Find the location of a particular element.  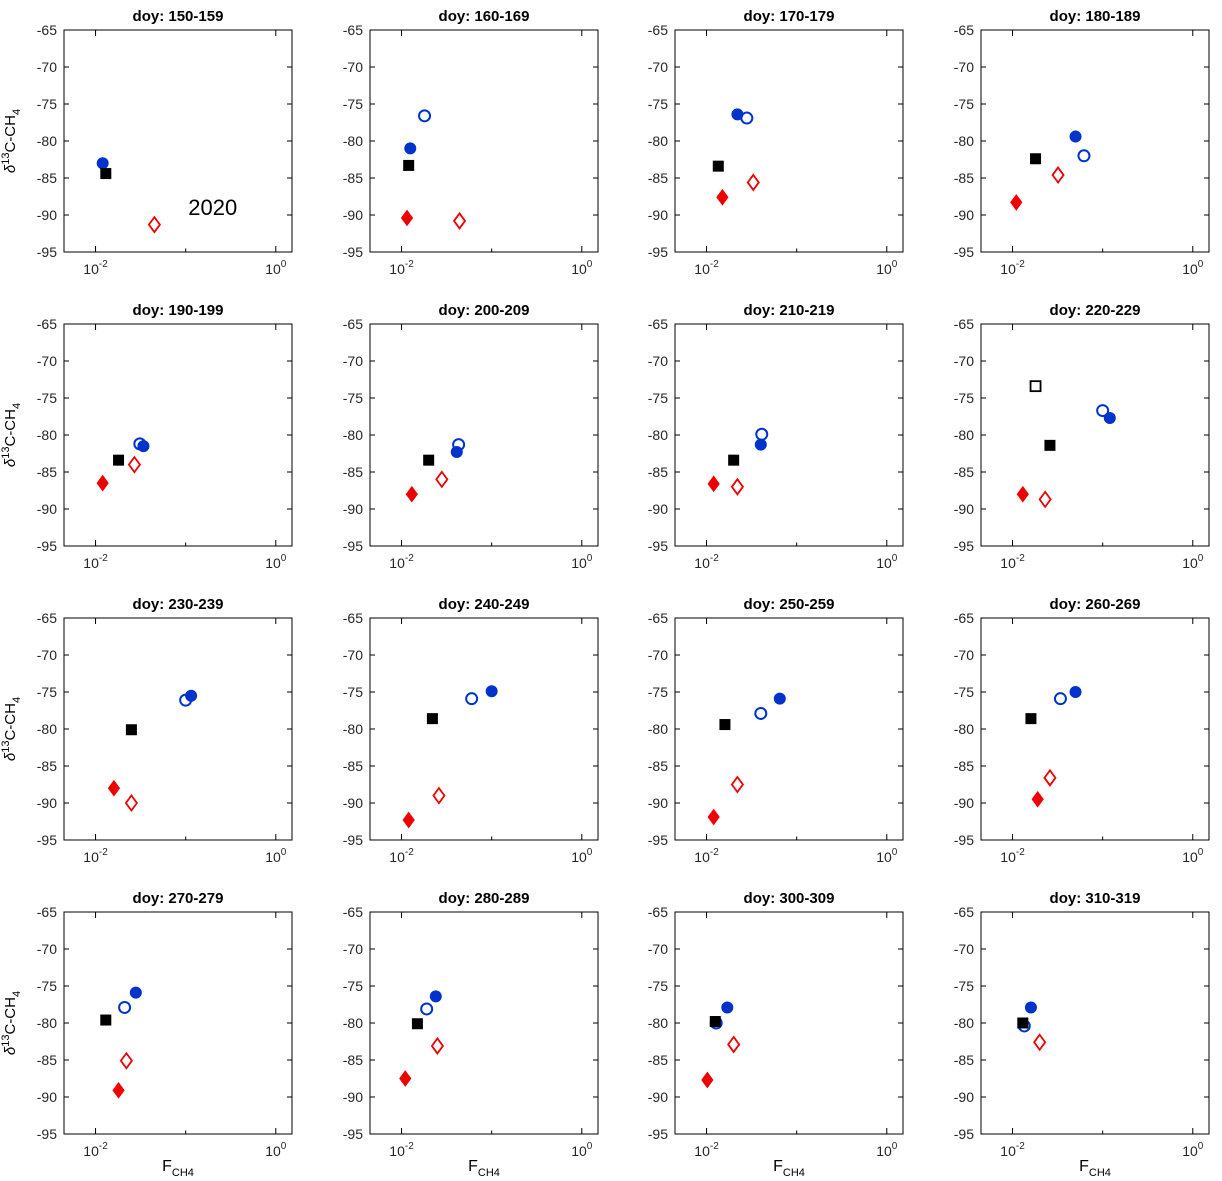

subplot-title: doy: 270-279 is located at coordinates (178, 898).